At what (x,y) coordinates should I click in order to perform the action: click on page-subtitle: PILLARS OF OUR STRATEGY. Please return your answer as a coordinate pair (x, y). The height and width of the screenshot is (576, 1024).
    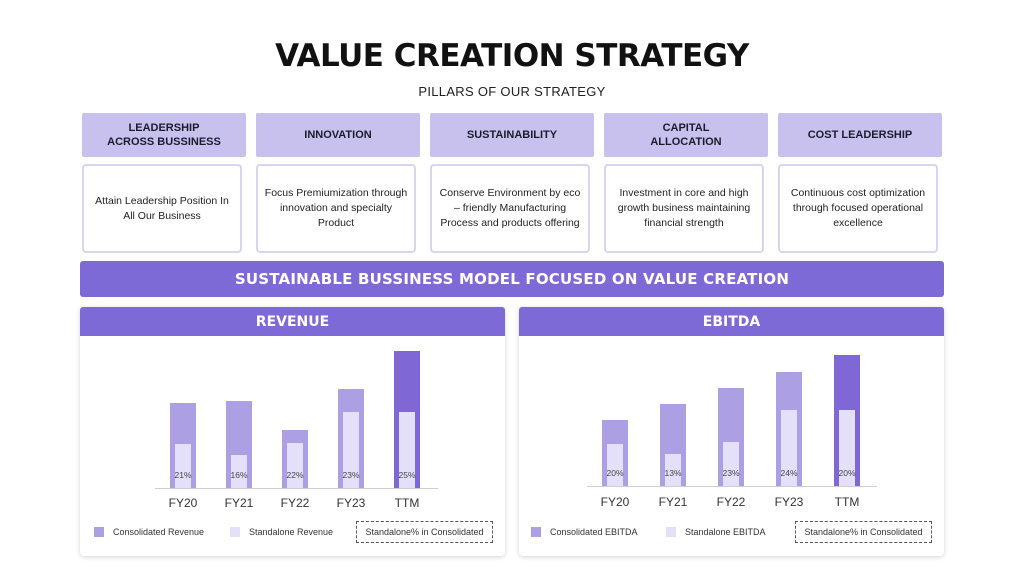
    Looking at the image, I should click on (512, 91).